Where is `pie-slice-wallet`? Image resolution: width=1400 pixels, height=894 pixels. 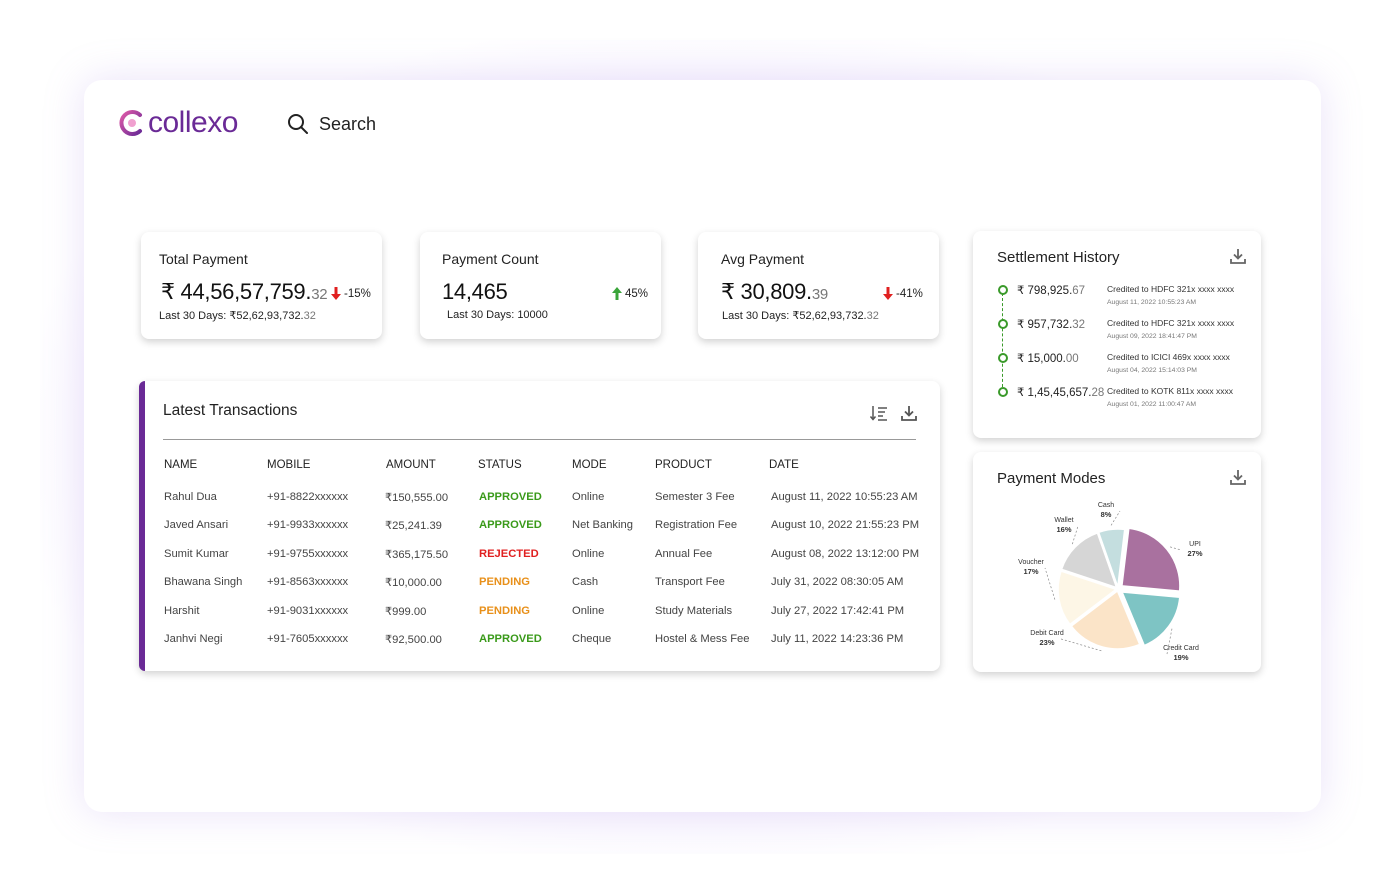
pie-slice-wallet is located at coordinates (1089, 560).